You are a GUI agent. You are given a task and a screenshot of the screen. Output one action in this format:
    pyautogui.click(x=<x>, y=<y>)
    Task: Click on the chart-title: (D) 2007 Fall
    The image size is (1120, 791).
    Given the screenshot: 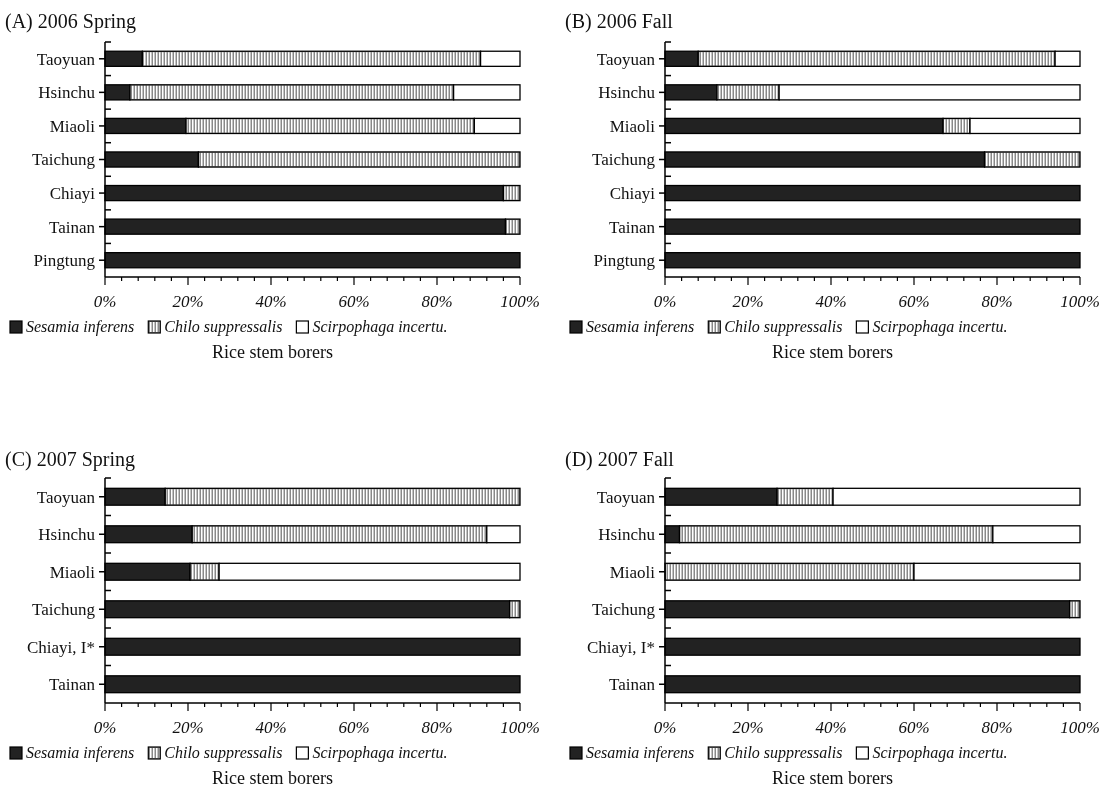 What is the action you would take?
    pyautogui.click(x=620, y=459)
    